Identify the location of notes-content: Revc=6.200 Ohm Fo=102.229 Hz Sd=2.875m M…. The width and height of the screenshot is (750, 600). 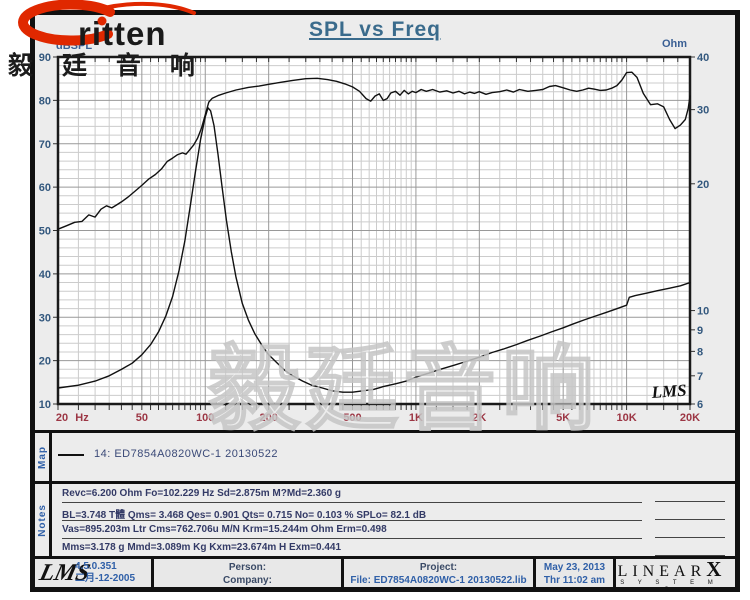
(393, 520).